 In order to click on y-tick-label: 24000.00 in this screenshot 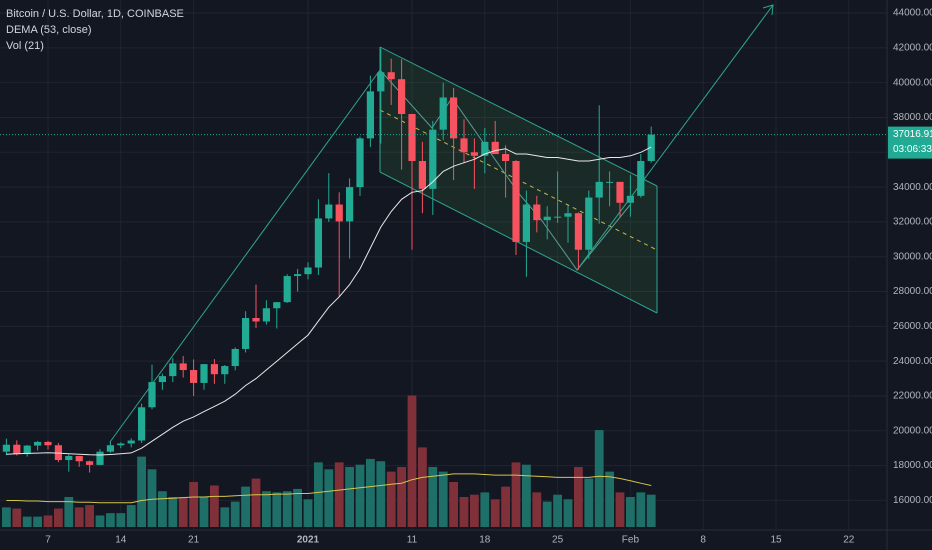, I will do `click(912, 361)`.